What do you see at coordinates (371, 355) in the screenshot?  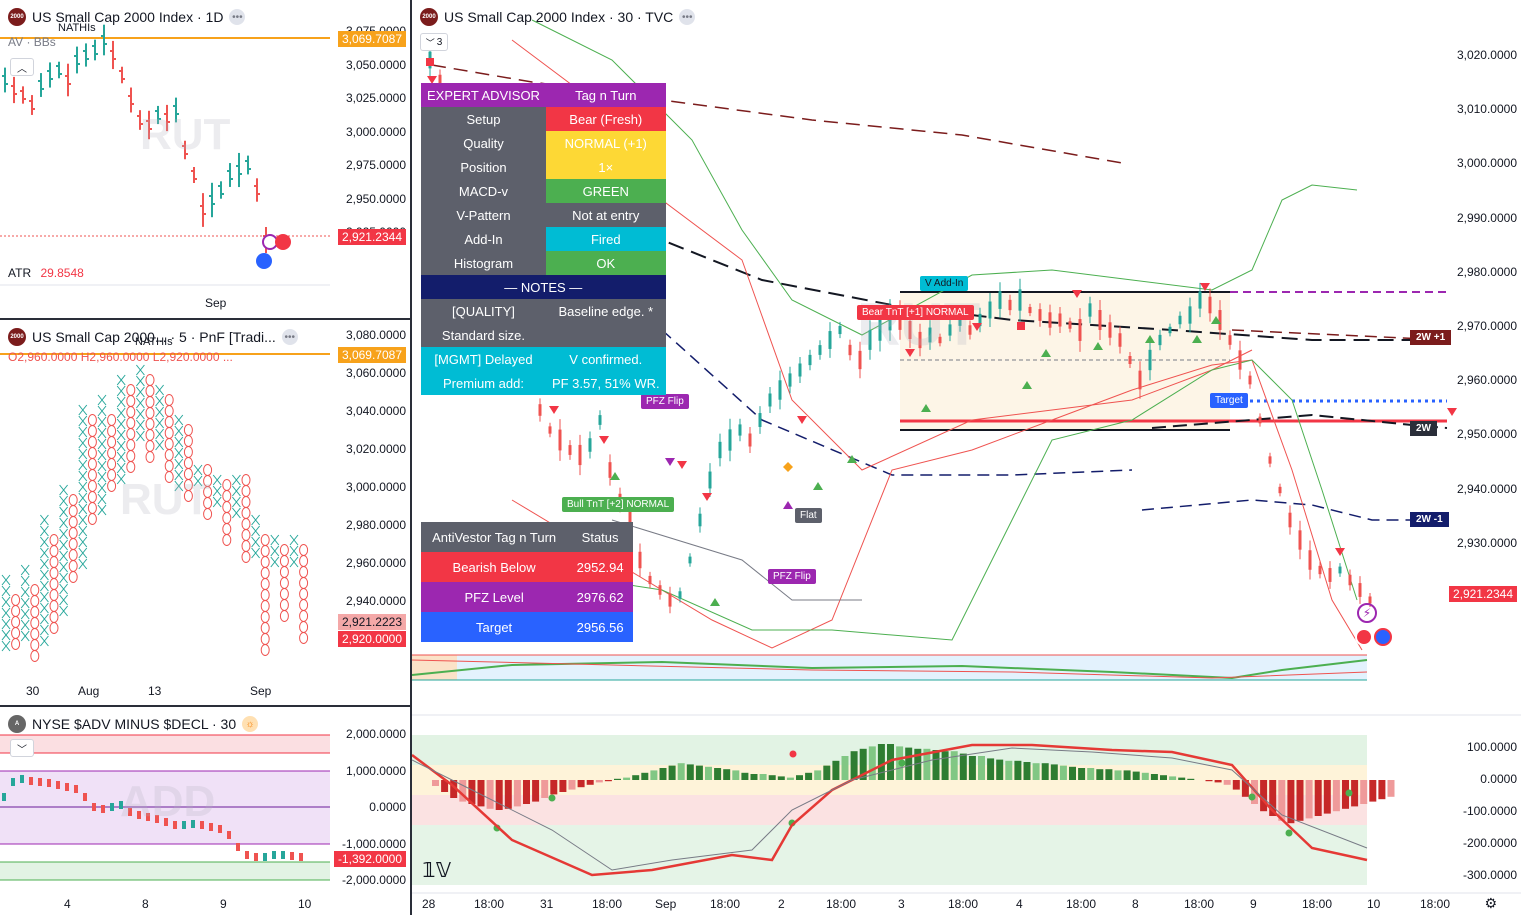 I see `pnf-high-tag: 3,069.7087` at bounding box center [371, 355].